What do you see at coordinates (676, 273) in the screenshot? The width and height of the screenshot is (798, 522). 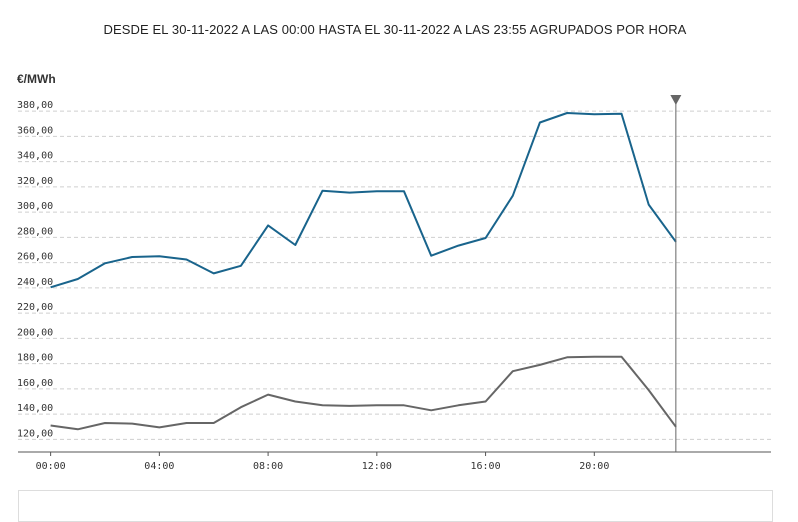 I see `hover-cursor` at bounding box center [676, 273].